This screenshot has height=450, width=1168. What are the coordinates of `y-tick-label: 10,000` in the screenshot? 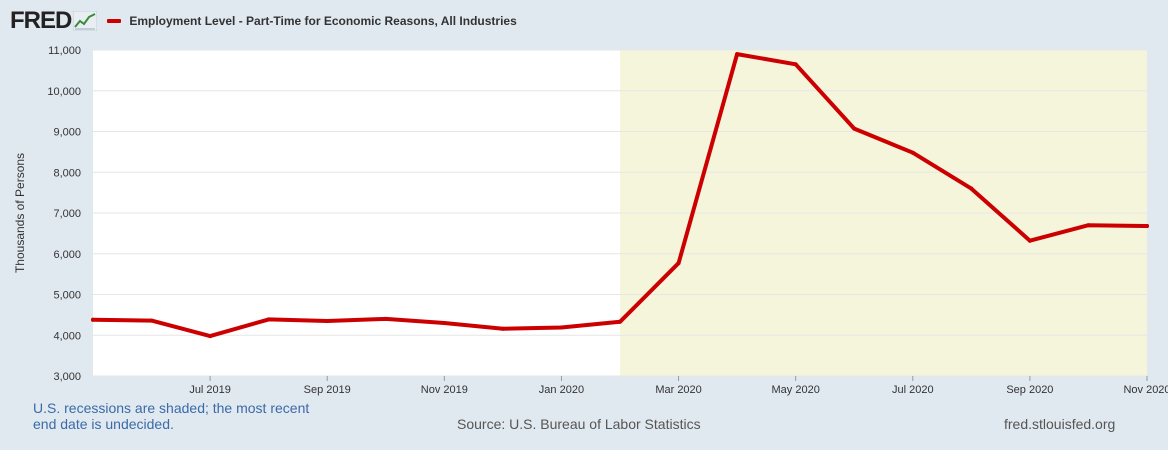 It's located at (64, 92).